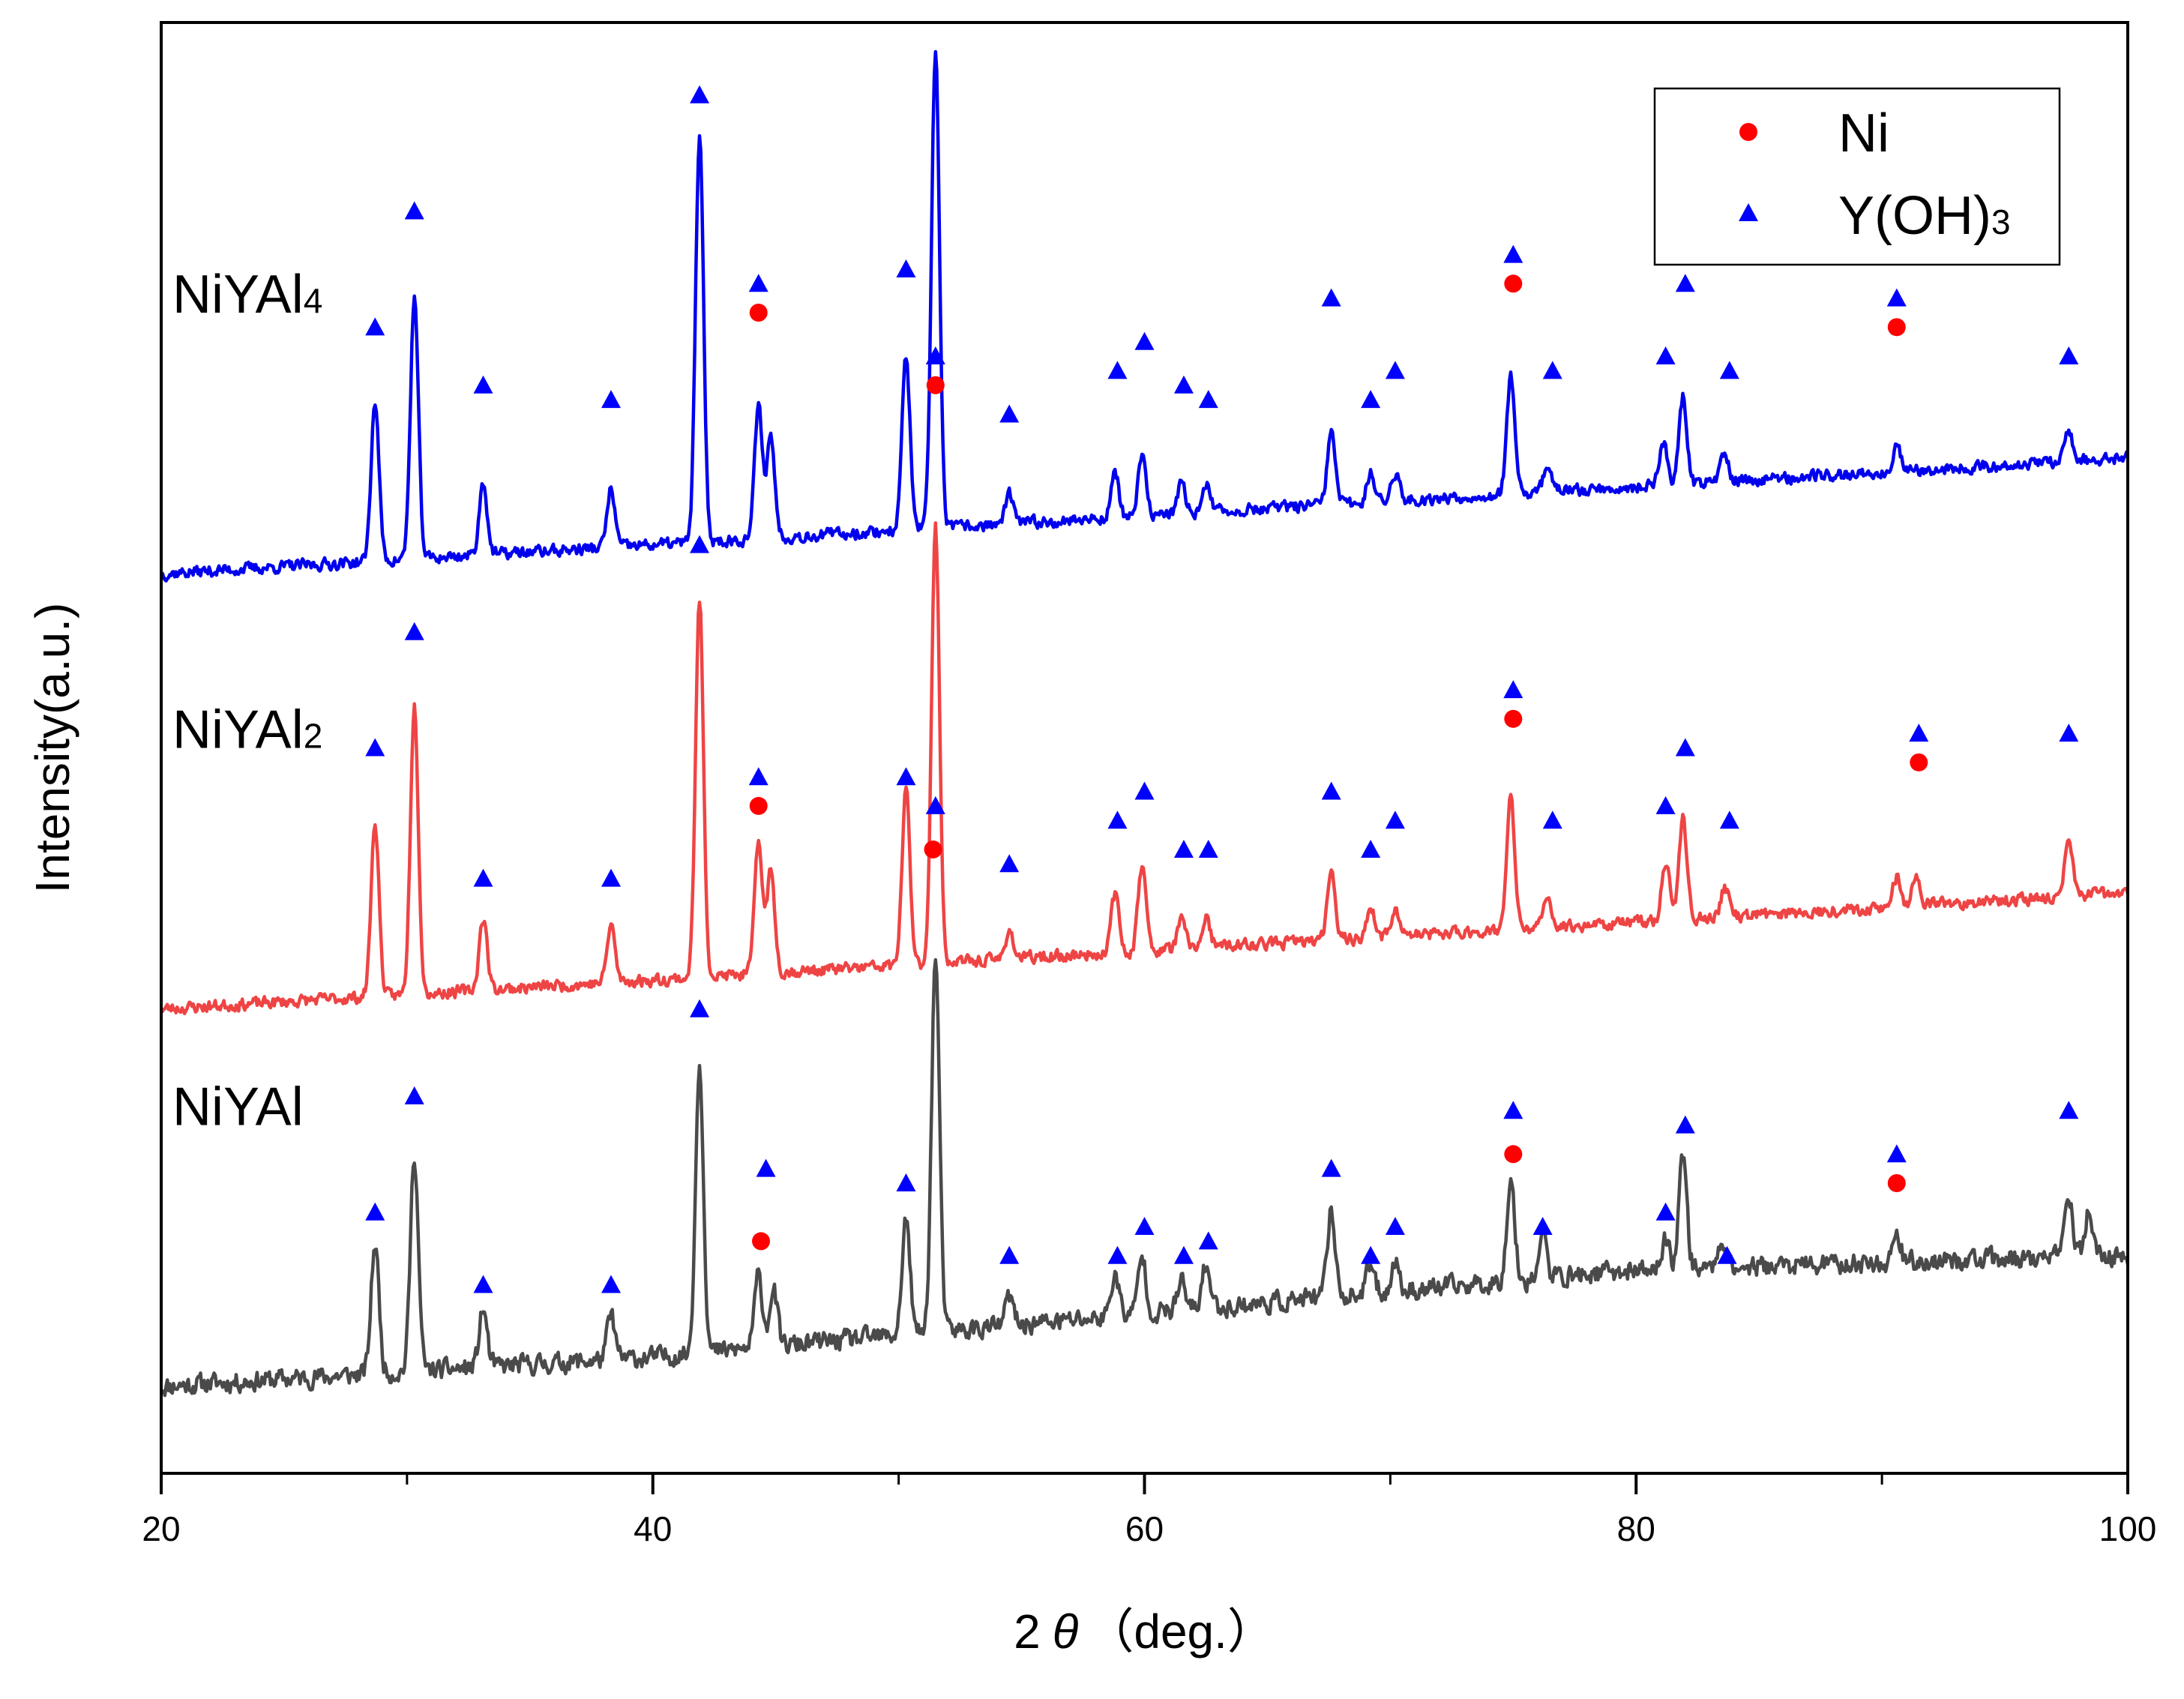  What do you see at coordinates (653, 1528) in the screenshot?
I see `x-tick-label-40: 40` at bounding box center [653, 1528].